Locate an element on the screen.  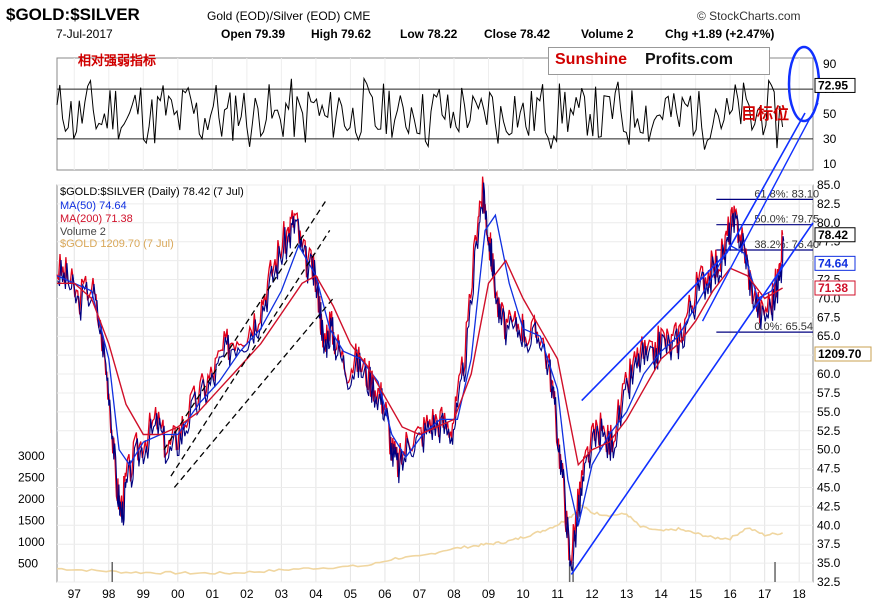
ma50-current-box is located at coordinates (835, 263).